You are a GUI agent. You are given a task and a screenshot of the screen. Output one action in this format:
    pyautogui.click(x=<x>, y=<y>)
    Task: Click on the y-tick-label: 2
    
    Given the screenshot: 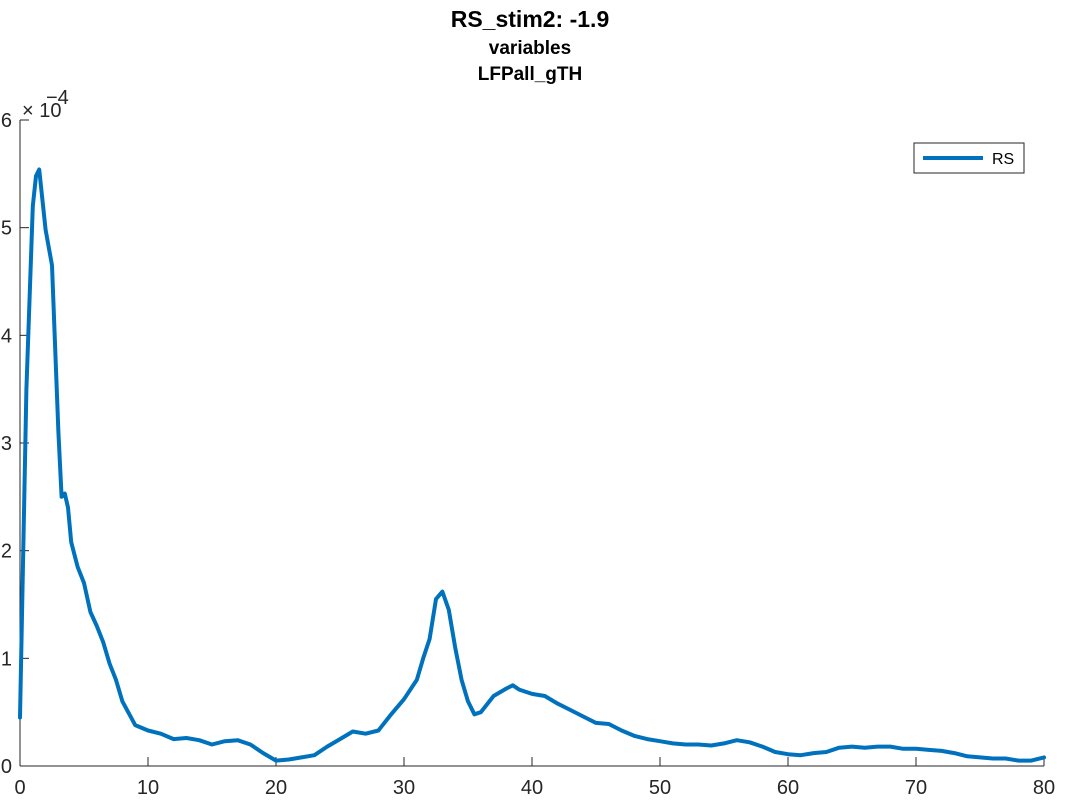 What is the action you would take?
    pyautogui.click(x=6, y=552)
    